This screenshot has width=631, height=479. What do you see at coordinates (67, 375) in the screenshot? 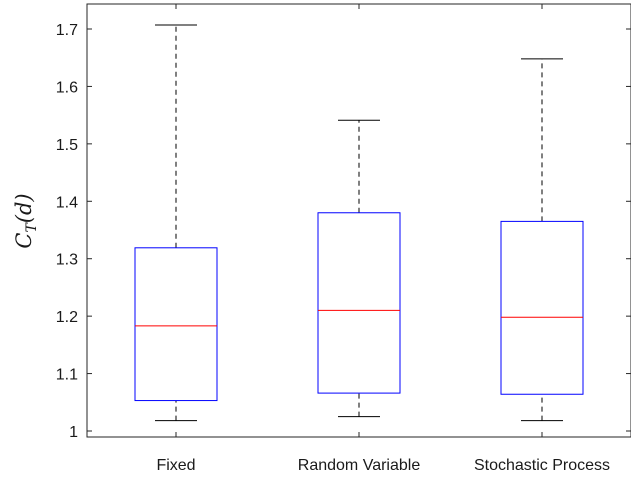
I see `y-tick-label: 1.1` at bounding box center [67, 375].